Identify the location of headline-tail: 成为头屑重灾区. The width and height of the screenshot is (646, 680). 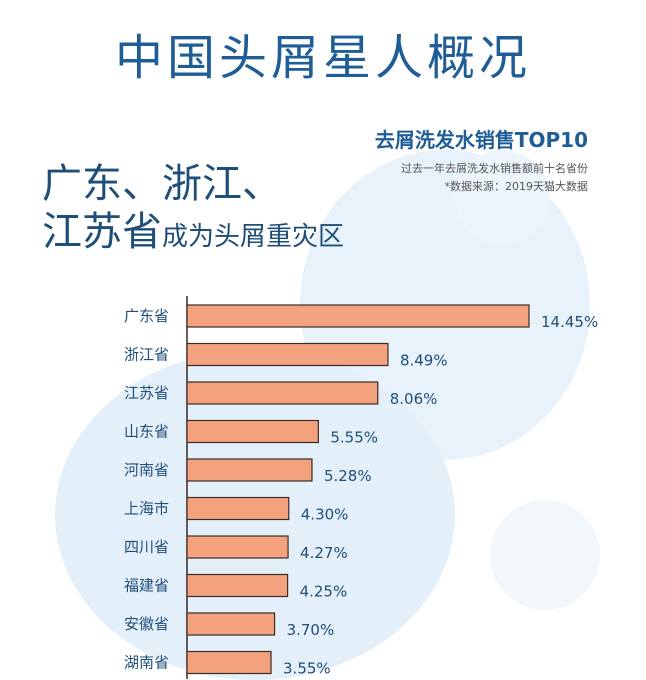
(253, 237).